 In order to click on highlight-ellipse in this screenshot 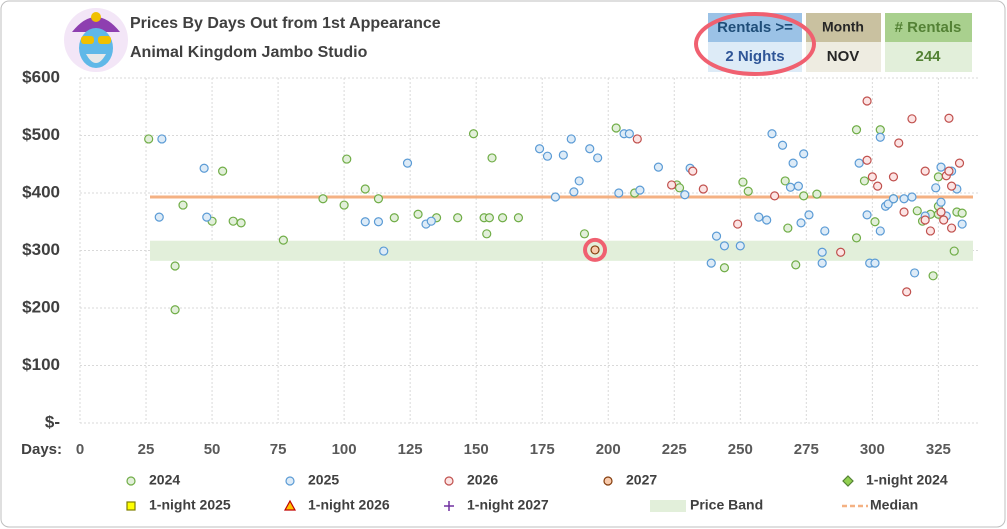, I will do `click(755, 44)`.